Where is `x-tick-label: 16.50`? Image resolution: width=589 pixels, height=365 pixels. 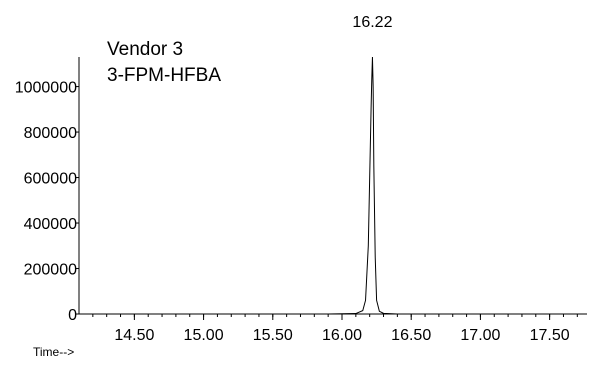
x-tick-label: 16.50 is located at coordinates (411, 335).